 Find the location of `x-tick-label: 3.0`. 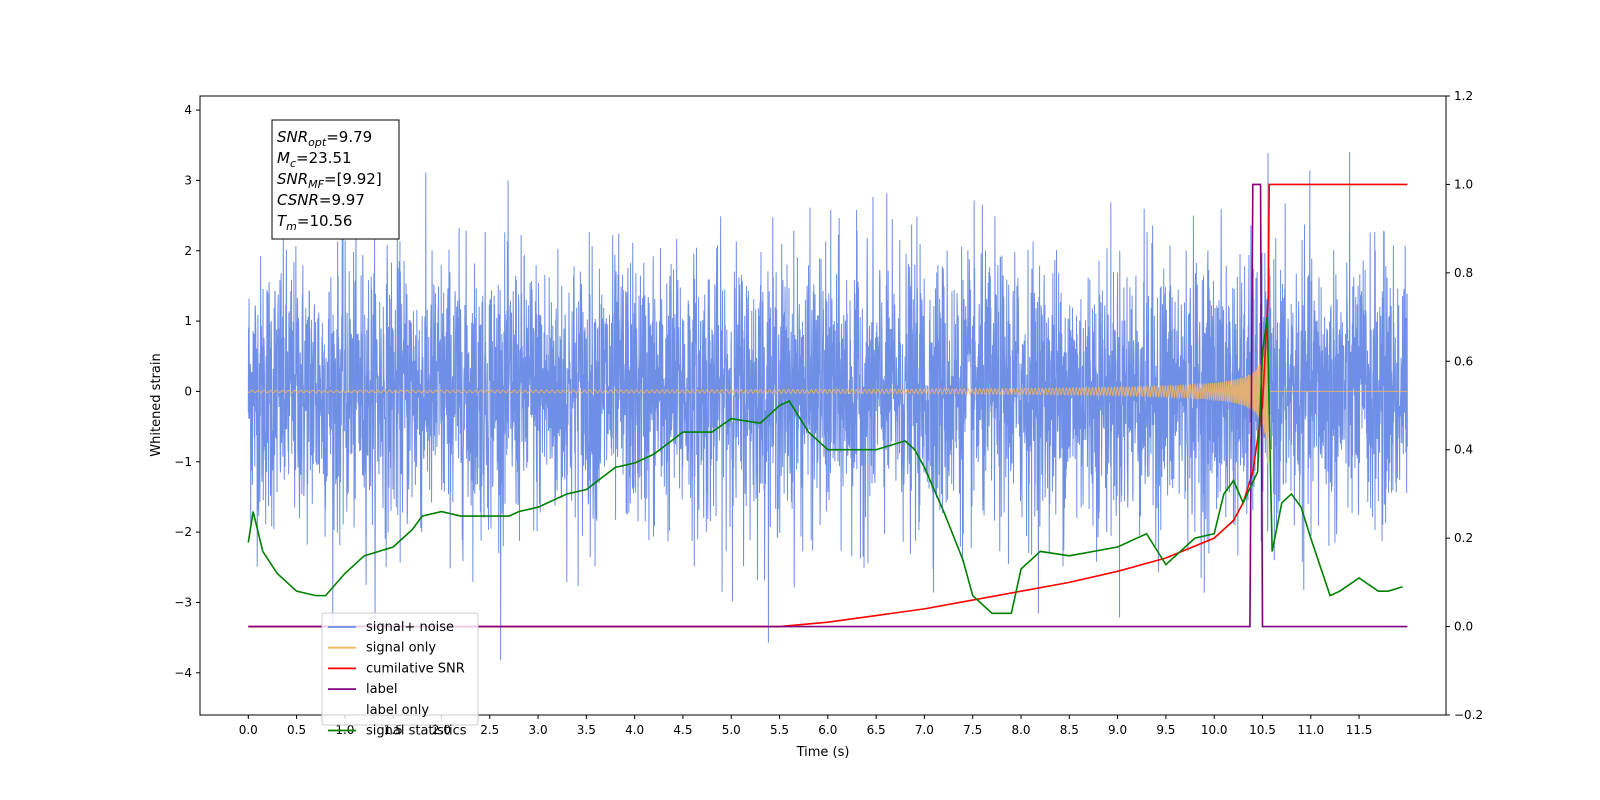

x-tick-label: 3.0 is located at coordinates (538, 730).